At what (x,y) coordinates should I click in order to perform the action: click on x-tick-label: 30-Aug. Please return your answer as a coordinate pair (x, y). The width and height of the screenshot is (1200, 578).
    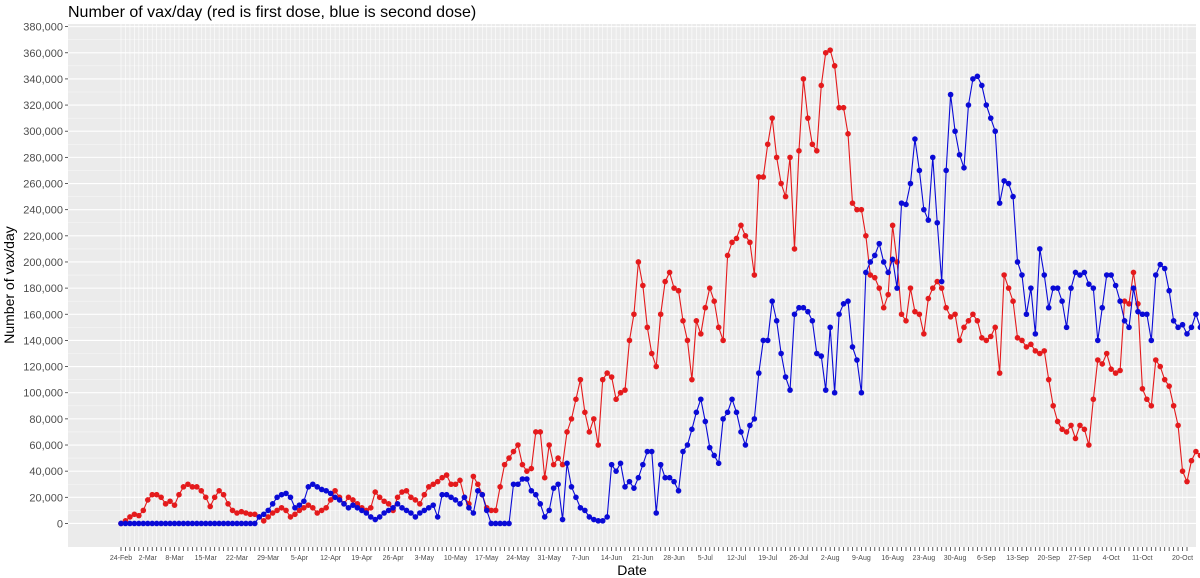
    Looking at the image, I should click on (955, 558).